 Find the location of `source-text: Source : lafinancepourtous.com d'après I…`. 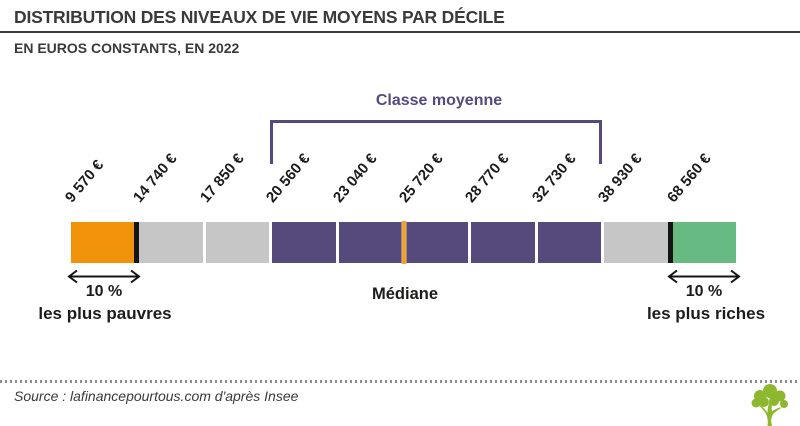

source-text: Source : lafinancepourtous.com d'après I… is located at coordinates (156, 396).